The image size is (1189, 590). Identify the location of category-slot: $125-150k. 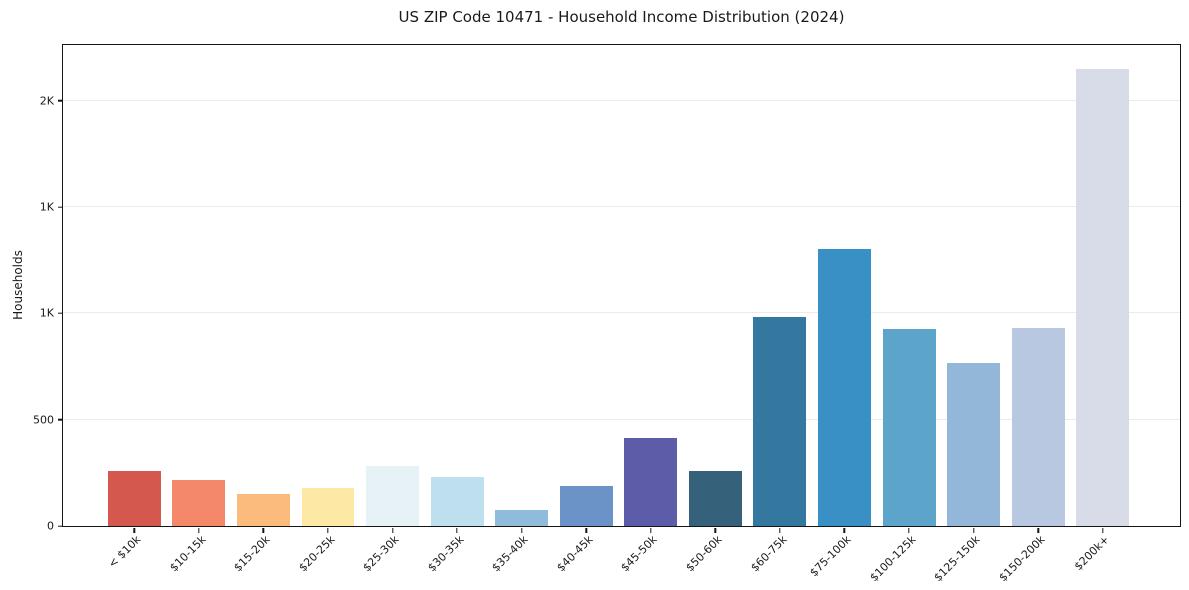
(969, 314).